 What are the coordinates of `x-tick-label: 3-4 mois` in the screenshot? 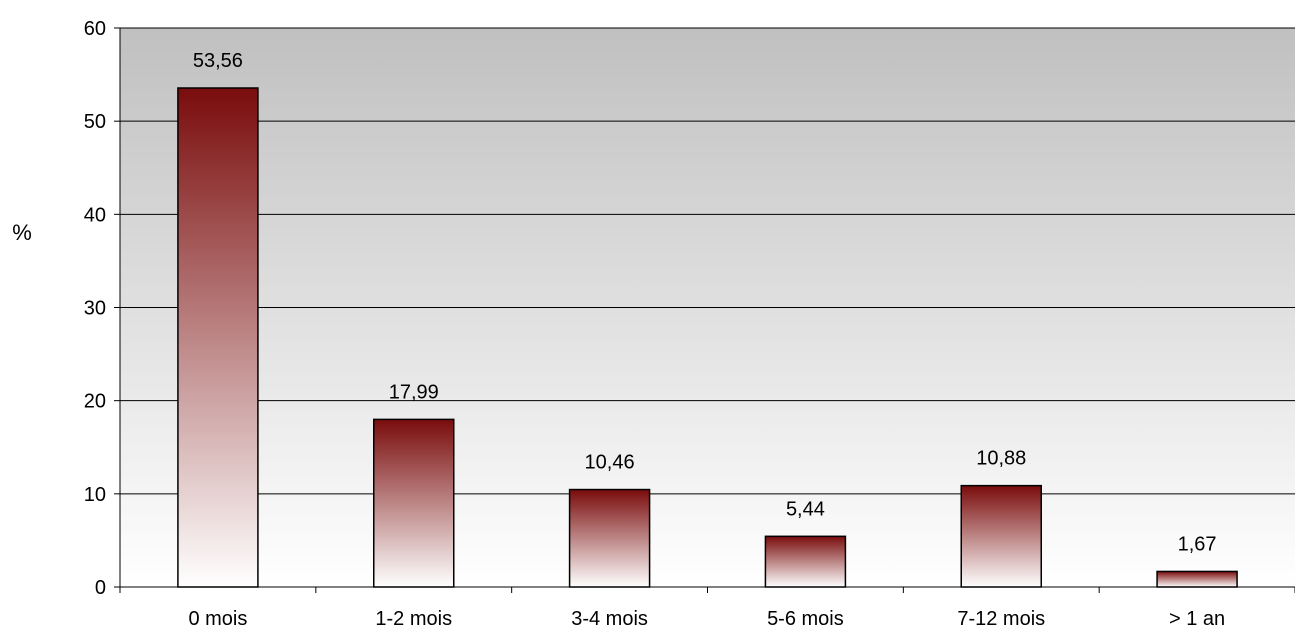 It's located at (609, 619).